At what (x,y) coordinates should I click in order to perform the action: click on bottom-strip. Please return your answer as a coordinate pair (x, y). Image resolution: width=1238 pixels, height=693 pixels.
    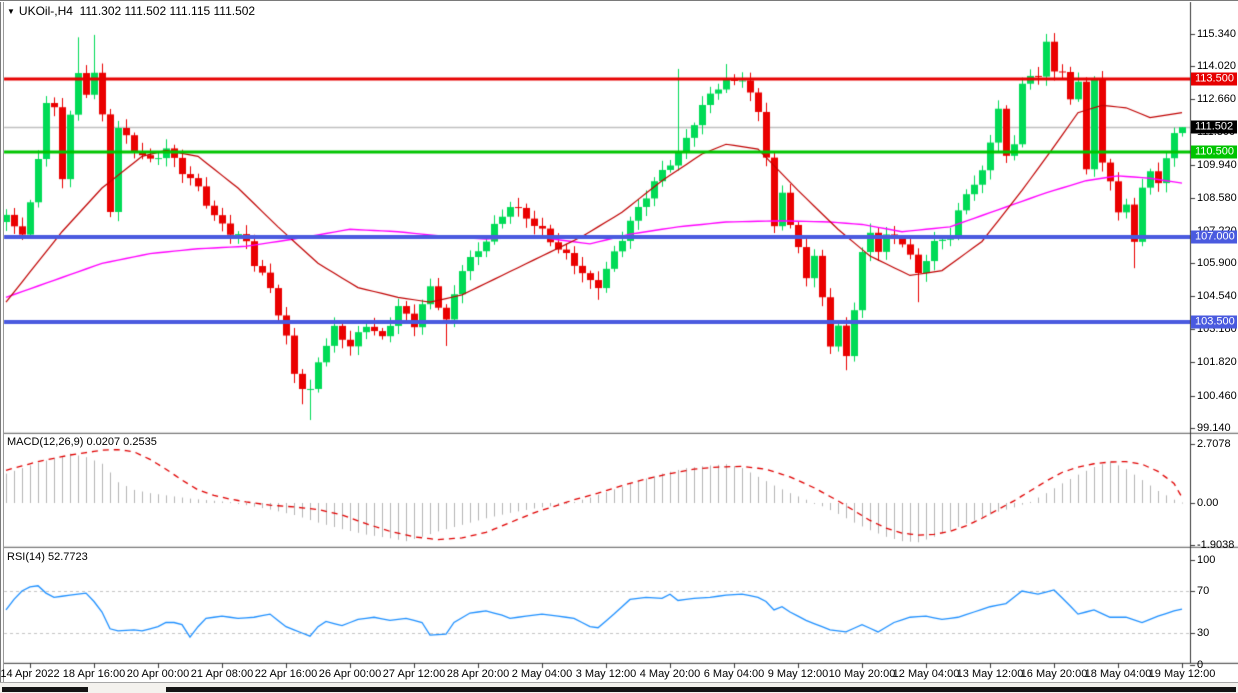
    Looking at the image, I should click on (619, 687).